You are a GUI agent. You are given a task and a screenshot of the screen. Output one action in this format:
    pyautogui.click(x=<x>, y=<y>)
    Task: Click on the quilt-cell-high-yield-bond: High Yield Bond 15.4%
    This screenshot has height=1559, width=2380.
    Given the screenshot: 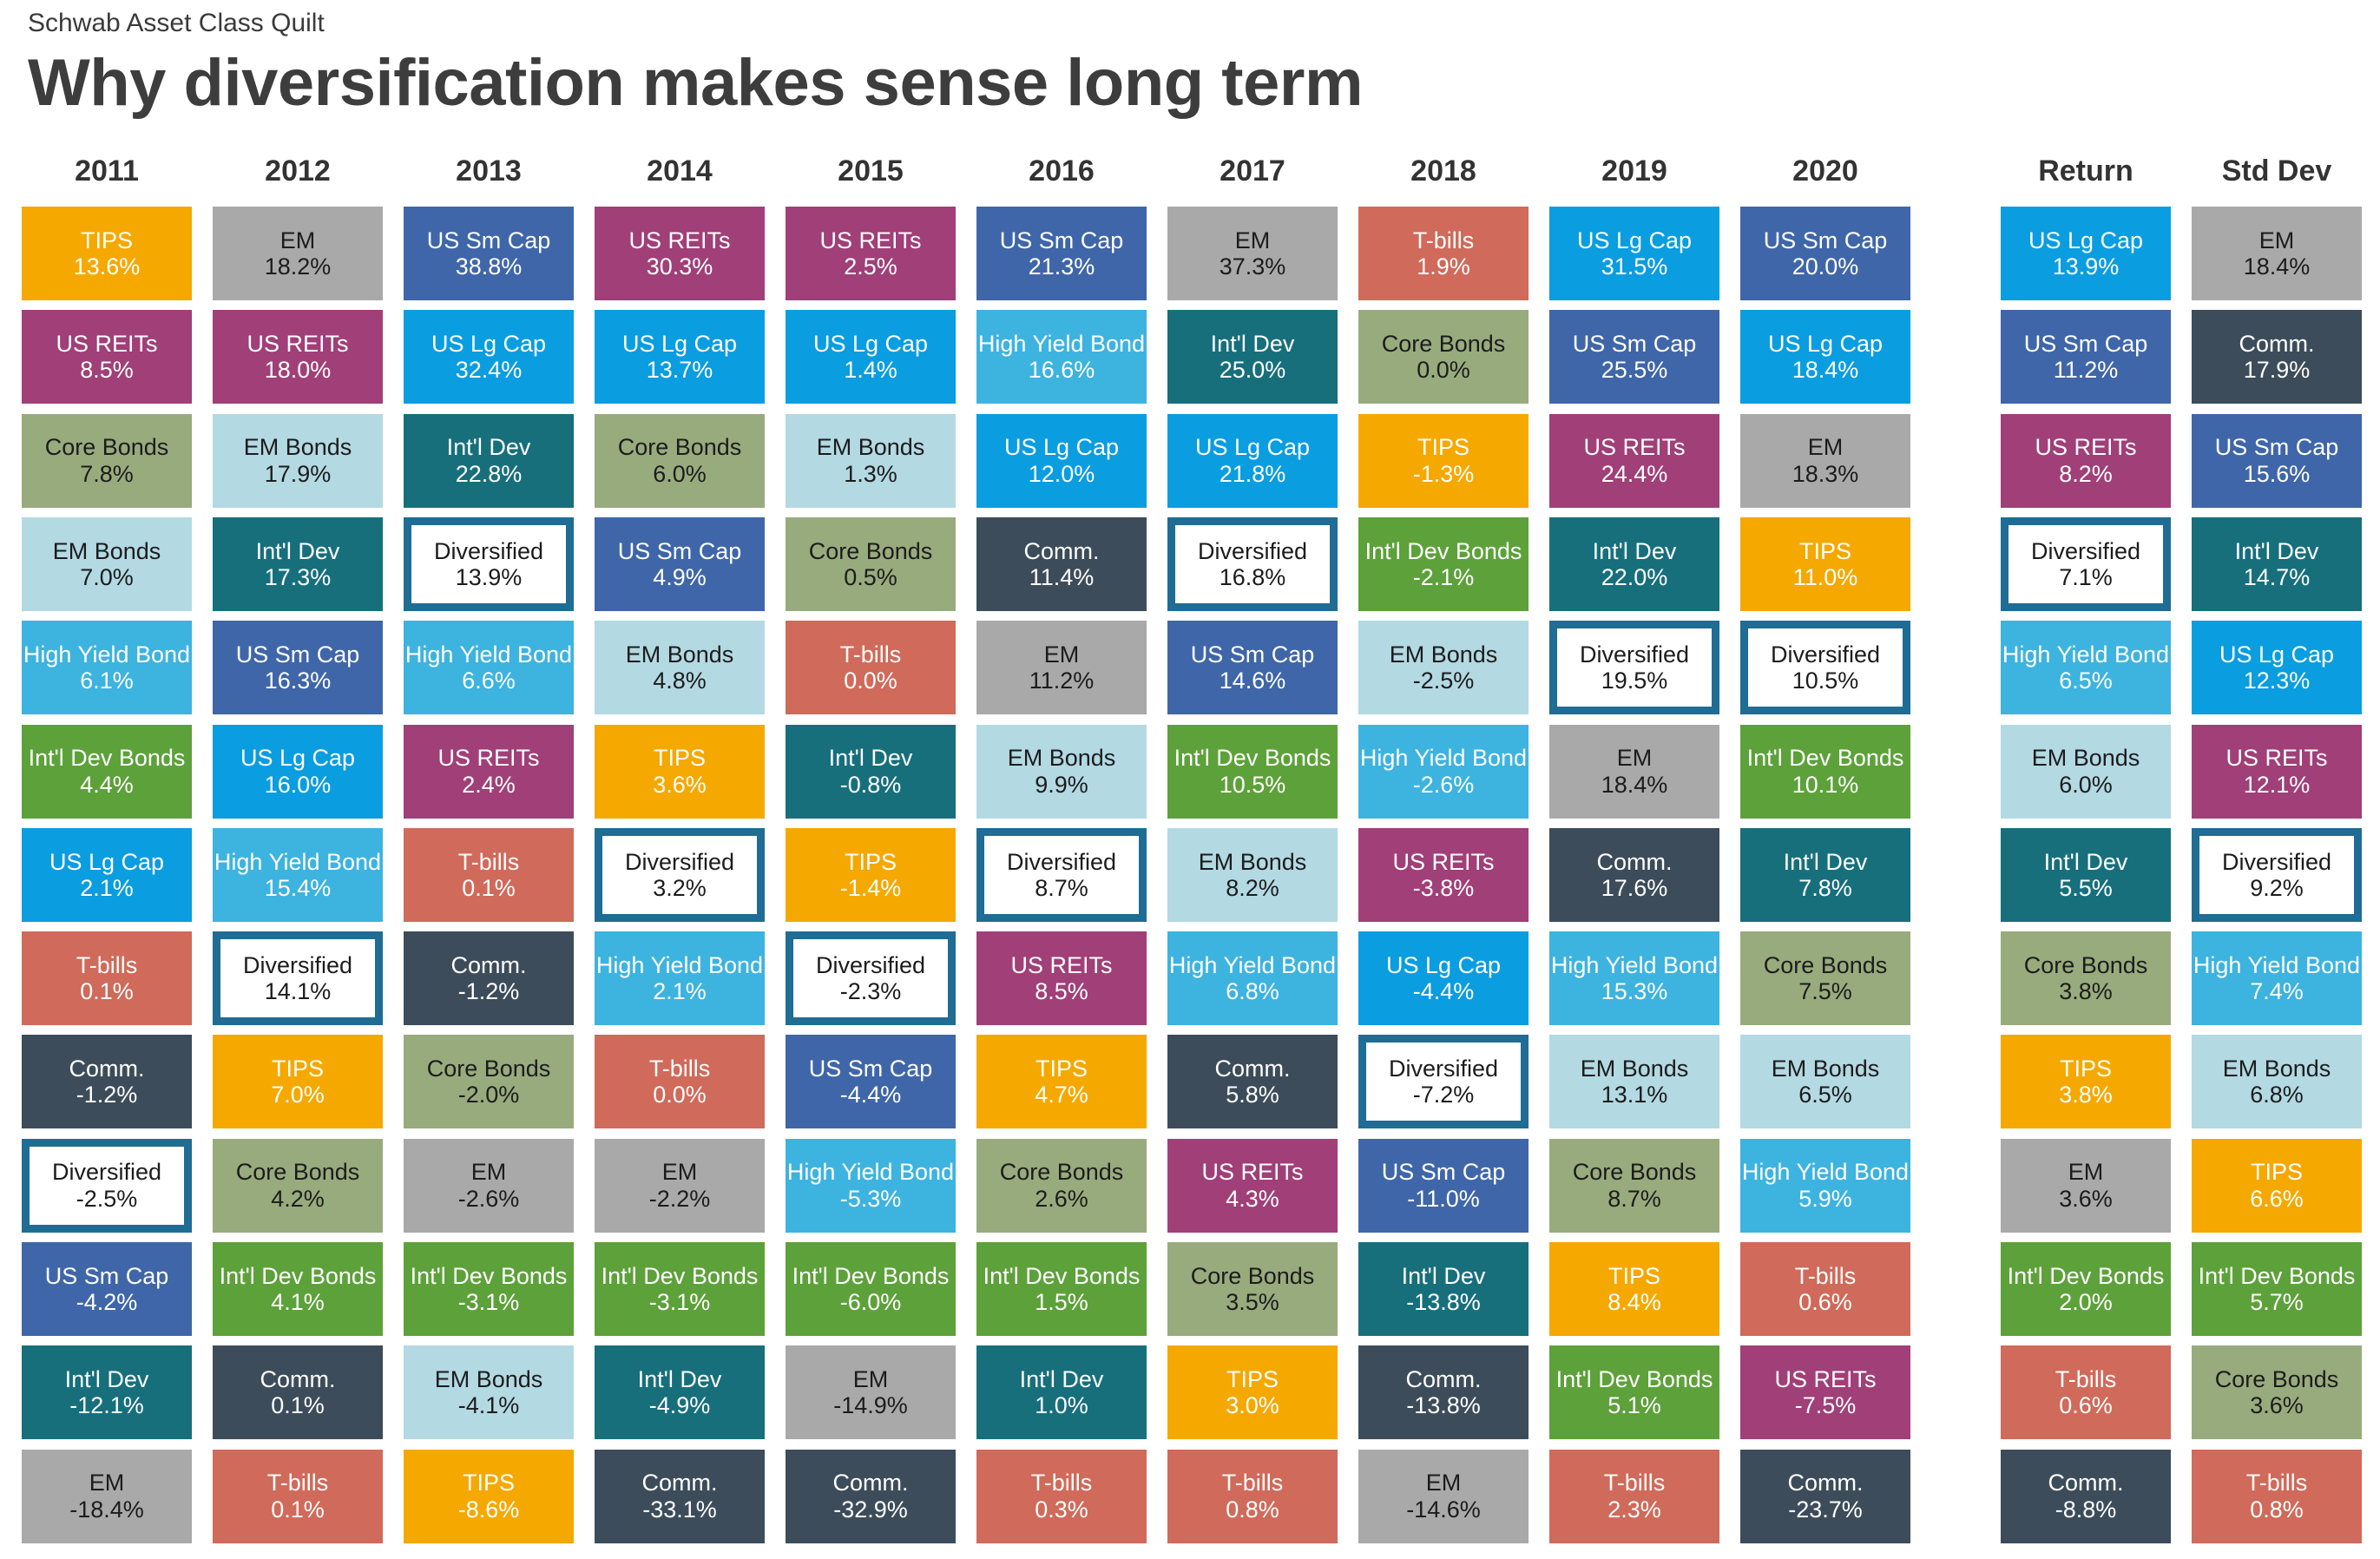 What is the action you would take?
    pyautogui.click(x=298, y=874)
    